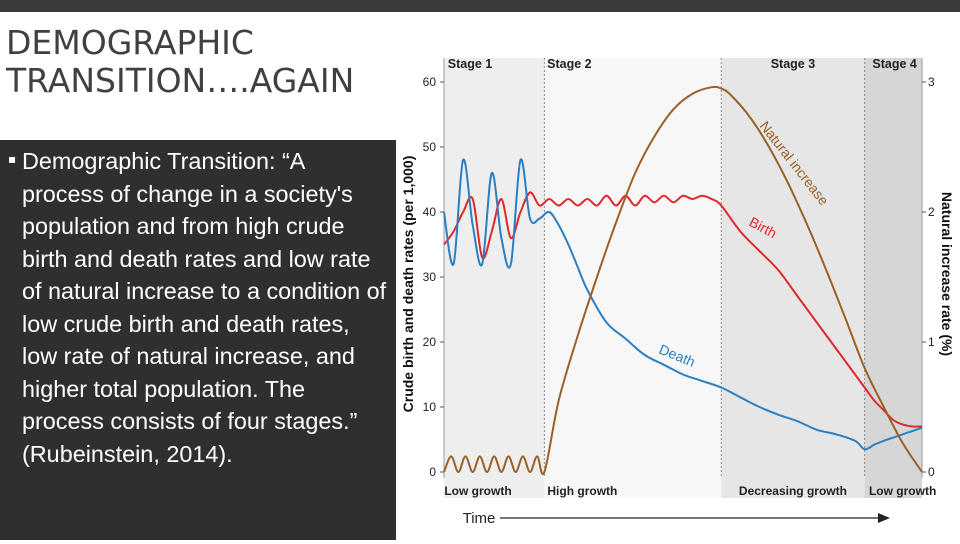  I want to click on stage-label-2: High growth, so click(582, 491).